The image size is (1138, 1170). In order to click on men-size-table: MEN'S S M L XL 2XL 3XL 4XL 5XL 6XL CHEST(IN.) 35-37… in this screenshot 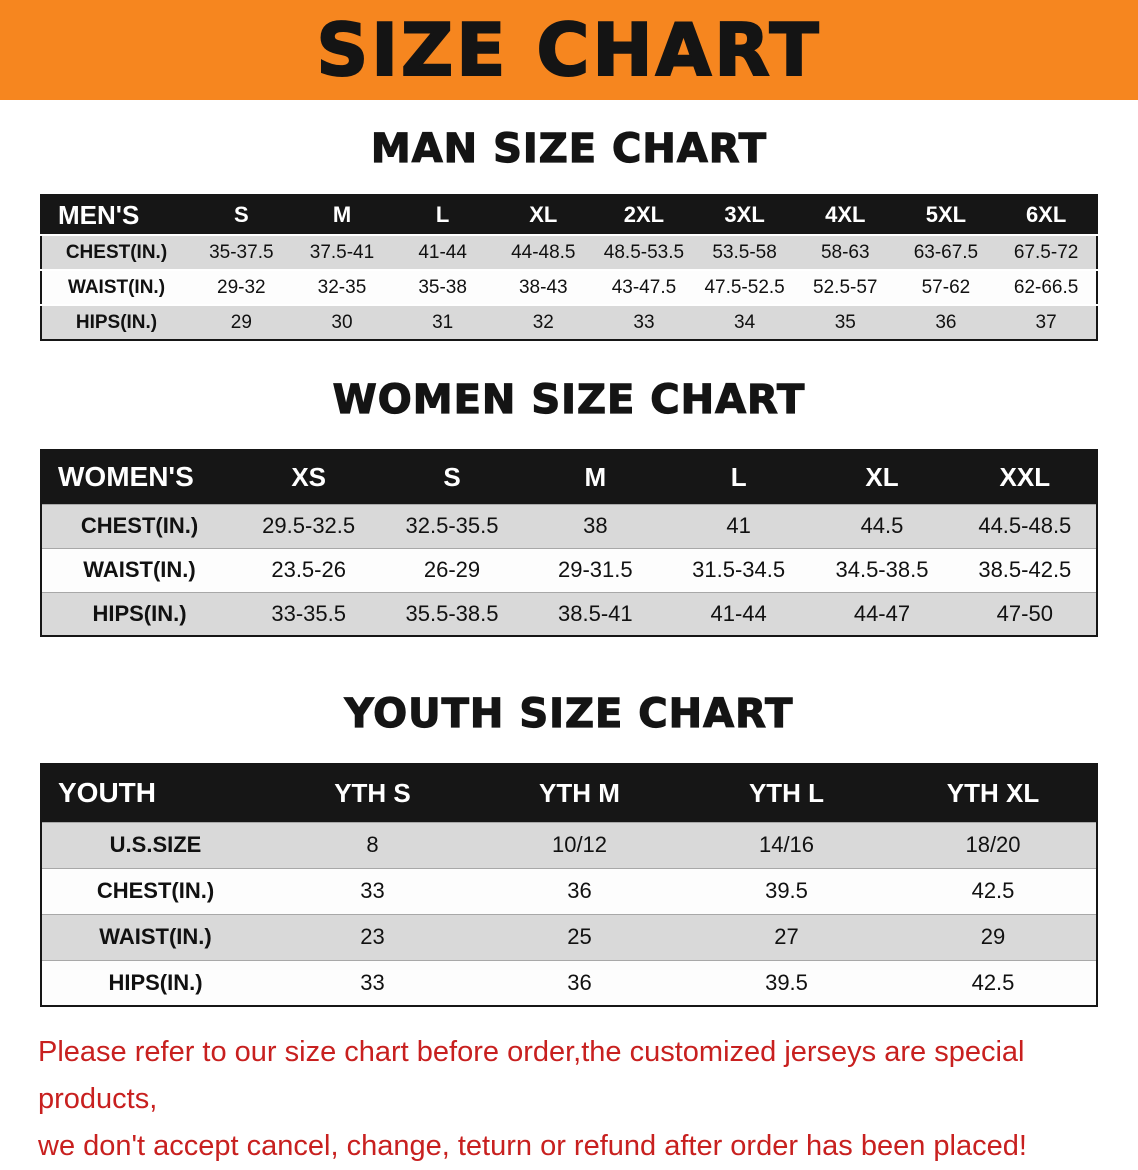, I will do `click(569, 267)`.